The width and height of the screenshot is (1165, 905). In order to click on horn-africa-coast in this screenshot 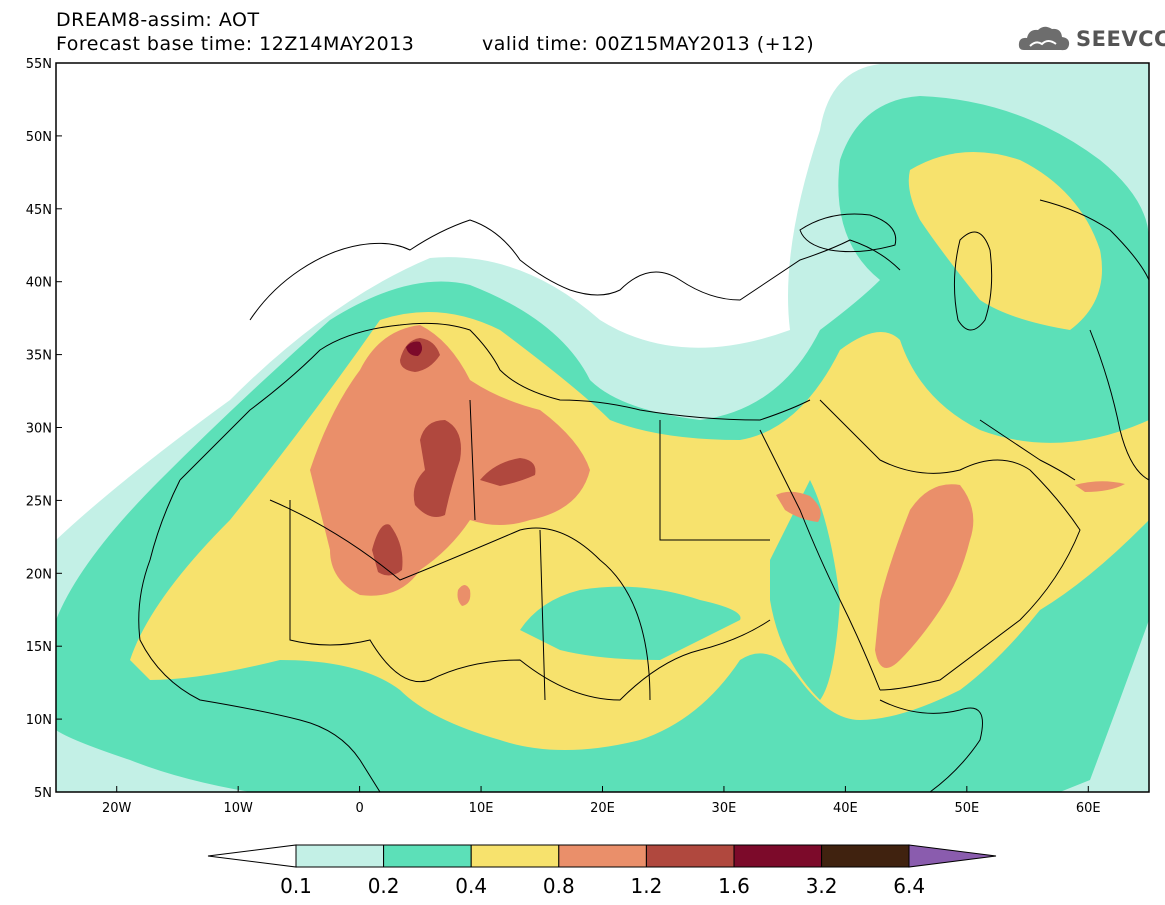, I will do `click(931, 745)`.